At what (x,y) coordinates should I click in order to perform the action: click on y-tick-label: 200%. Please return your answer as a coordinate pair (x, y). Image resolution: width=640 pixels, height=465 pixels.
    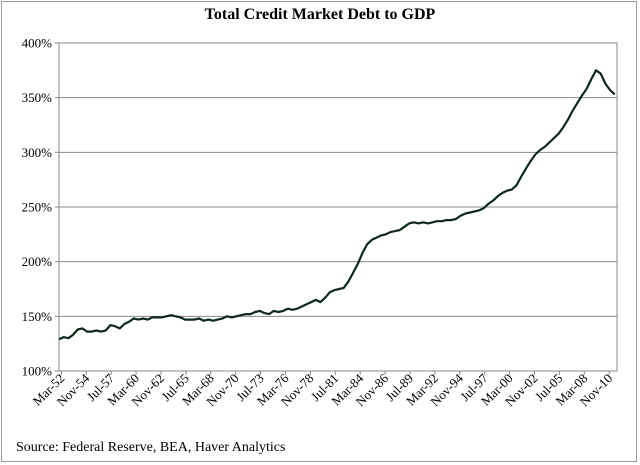
    Looking at the image, I should click on (37, 261).